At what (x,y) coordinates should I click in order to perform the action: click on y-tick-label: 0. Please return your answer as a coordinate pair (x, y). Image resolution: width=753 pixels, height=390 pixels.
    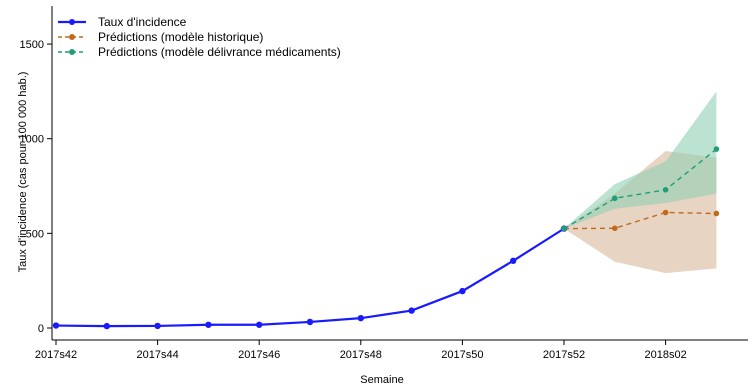
    Looking at the image, I should click on (41, 329).